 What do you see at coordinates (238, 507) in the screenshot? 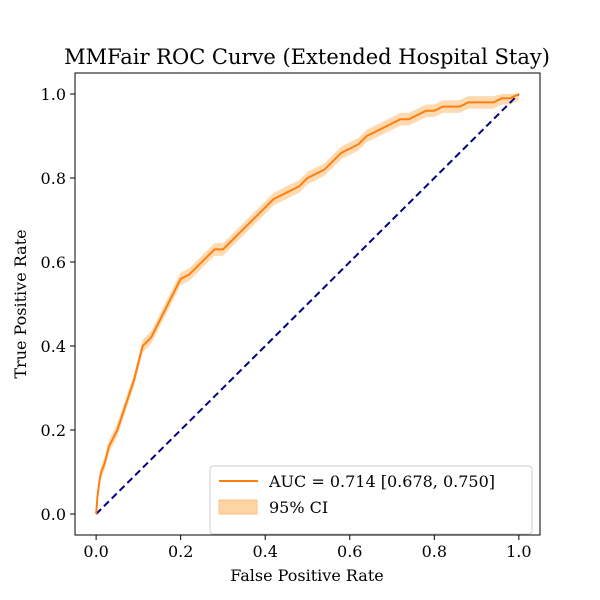
I see `legend-ci-swatch` at bounding box center [238, 507].